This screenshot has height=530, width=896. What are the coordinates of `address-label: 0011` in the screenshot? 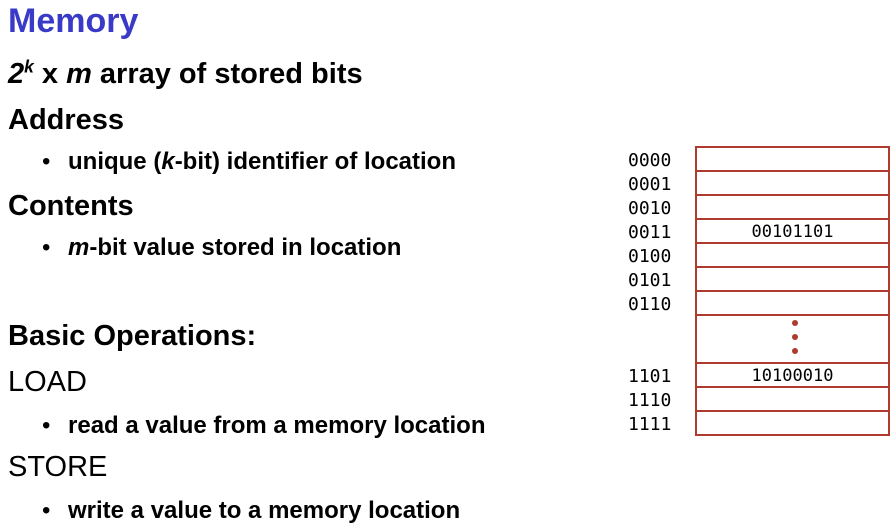 It's located at (650, 232).